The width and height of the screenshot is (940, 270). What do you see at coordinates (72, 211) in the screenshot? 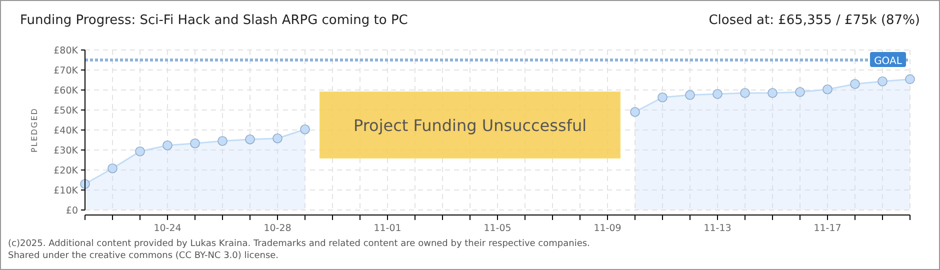
I see `y-tick-label: £0` at bounding box center [72, 211].